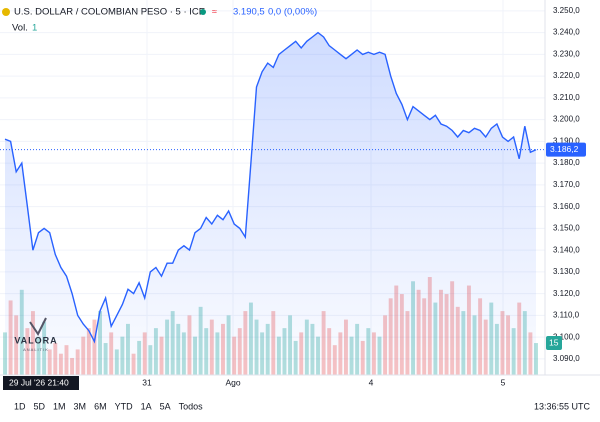 The image size is (600, 422). I want to click on header-change: 0,0 (0,00%), so click(292, 12).